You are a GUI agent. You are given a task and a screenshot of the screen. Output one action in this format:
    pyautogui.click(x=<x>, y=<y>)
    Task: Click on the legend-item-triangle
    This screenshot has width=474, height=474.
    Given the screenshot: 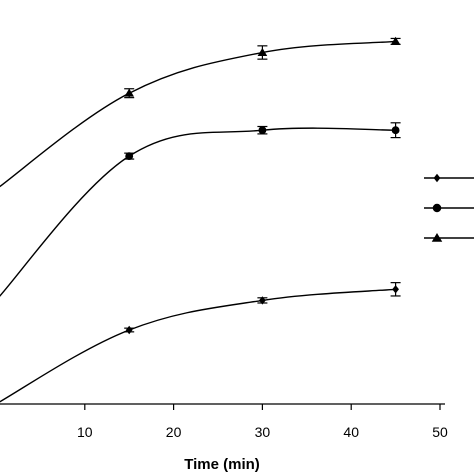 What is the action you would take?
    pyautogui.click(x=449, y=237)
    